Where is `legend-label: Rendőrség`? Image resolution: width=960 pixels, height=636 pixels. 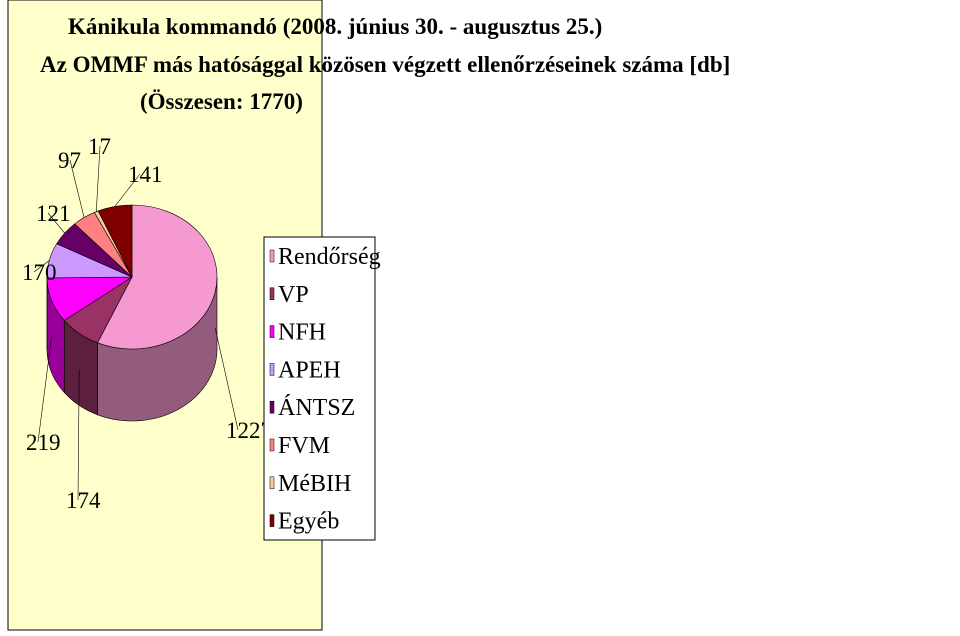 legend-label: Rendőrség is located at coordinates (329, 257).